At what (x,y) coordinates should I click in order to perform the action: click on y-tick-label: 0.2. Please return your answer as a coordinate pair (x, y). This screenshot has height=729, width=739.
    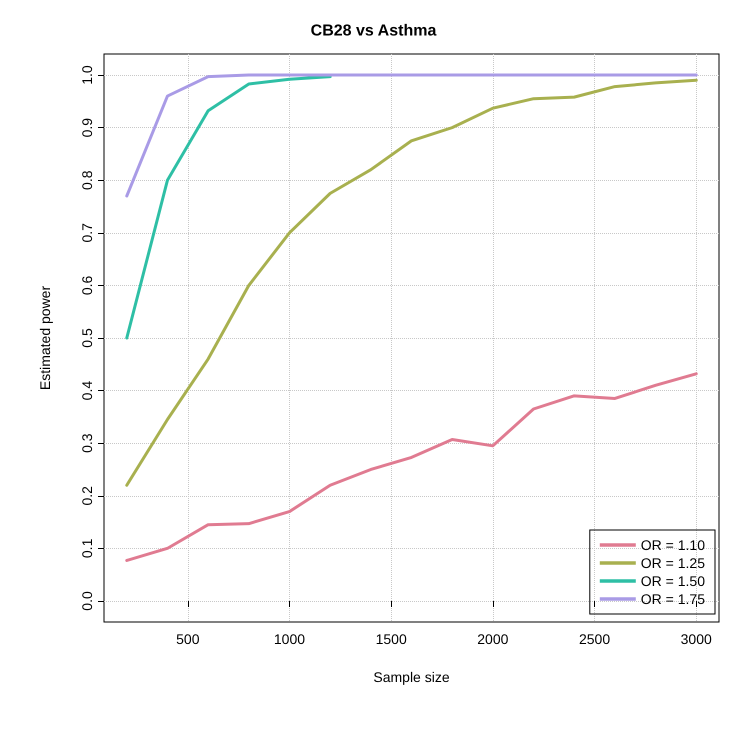
    Looking at the image, I should click on (87, 496).